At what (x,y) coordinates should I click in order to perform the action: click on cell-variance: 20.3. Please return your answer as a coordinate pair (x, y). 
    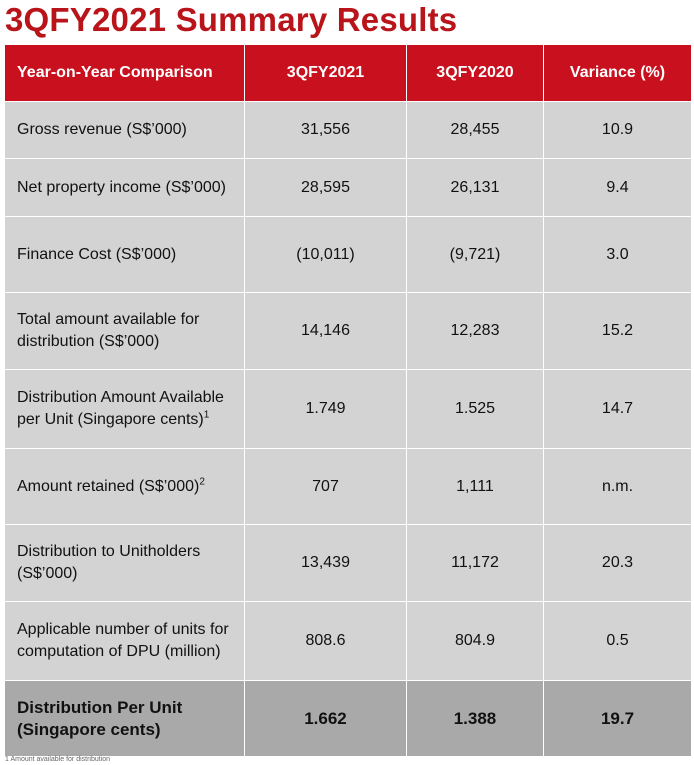
    Looking at the image, I should click on (617, 563).